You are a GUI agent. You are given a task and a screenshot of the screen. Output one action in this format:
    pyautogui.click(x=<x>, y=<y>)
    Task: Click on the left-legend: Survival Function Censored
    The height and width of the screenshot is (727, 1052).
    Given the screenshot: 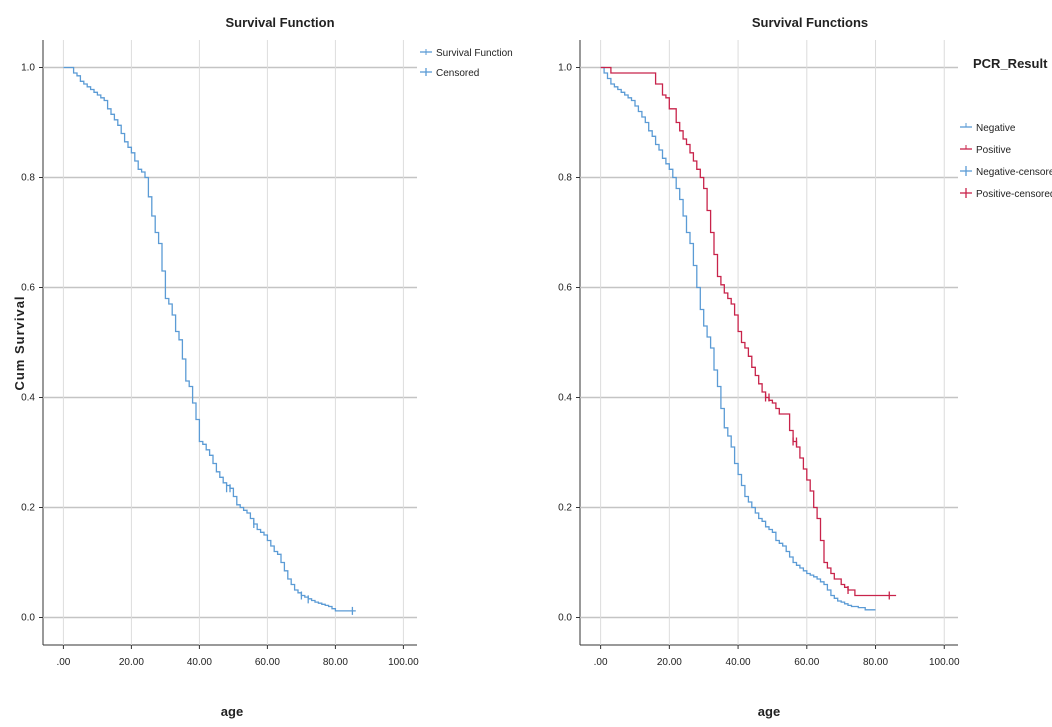 What is the action you would take?
    pyautogui.click(x=466, y=63)
    